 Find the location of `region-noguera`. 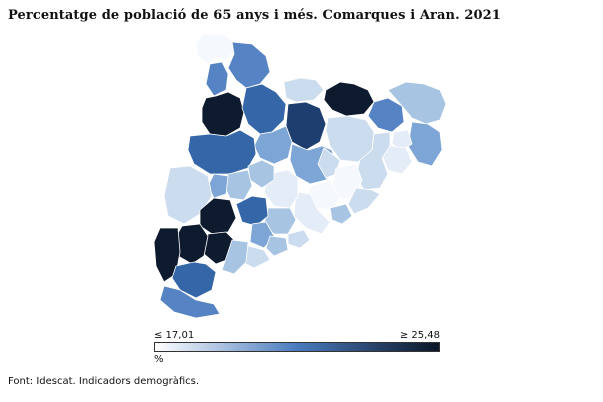

region-noguera is located at coordinates (222, 152).